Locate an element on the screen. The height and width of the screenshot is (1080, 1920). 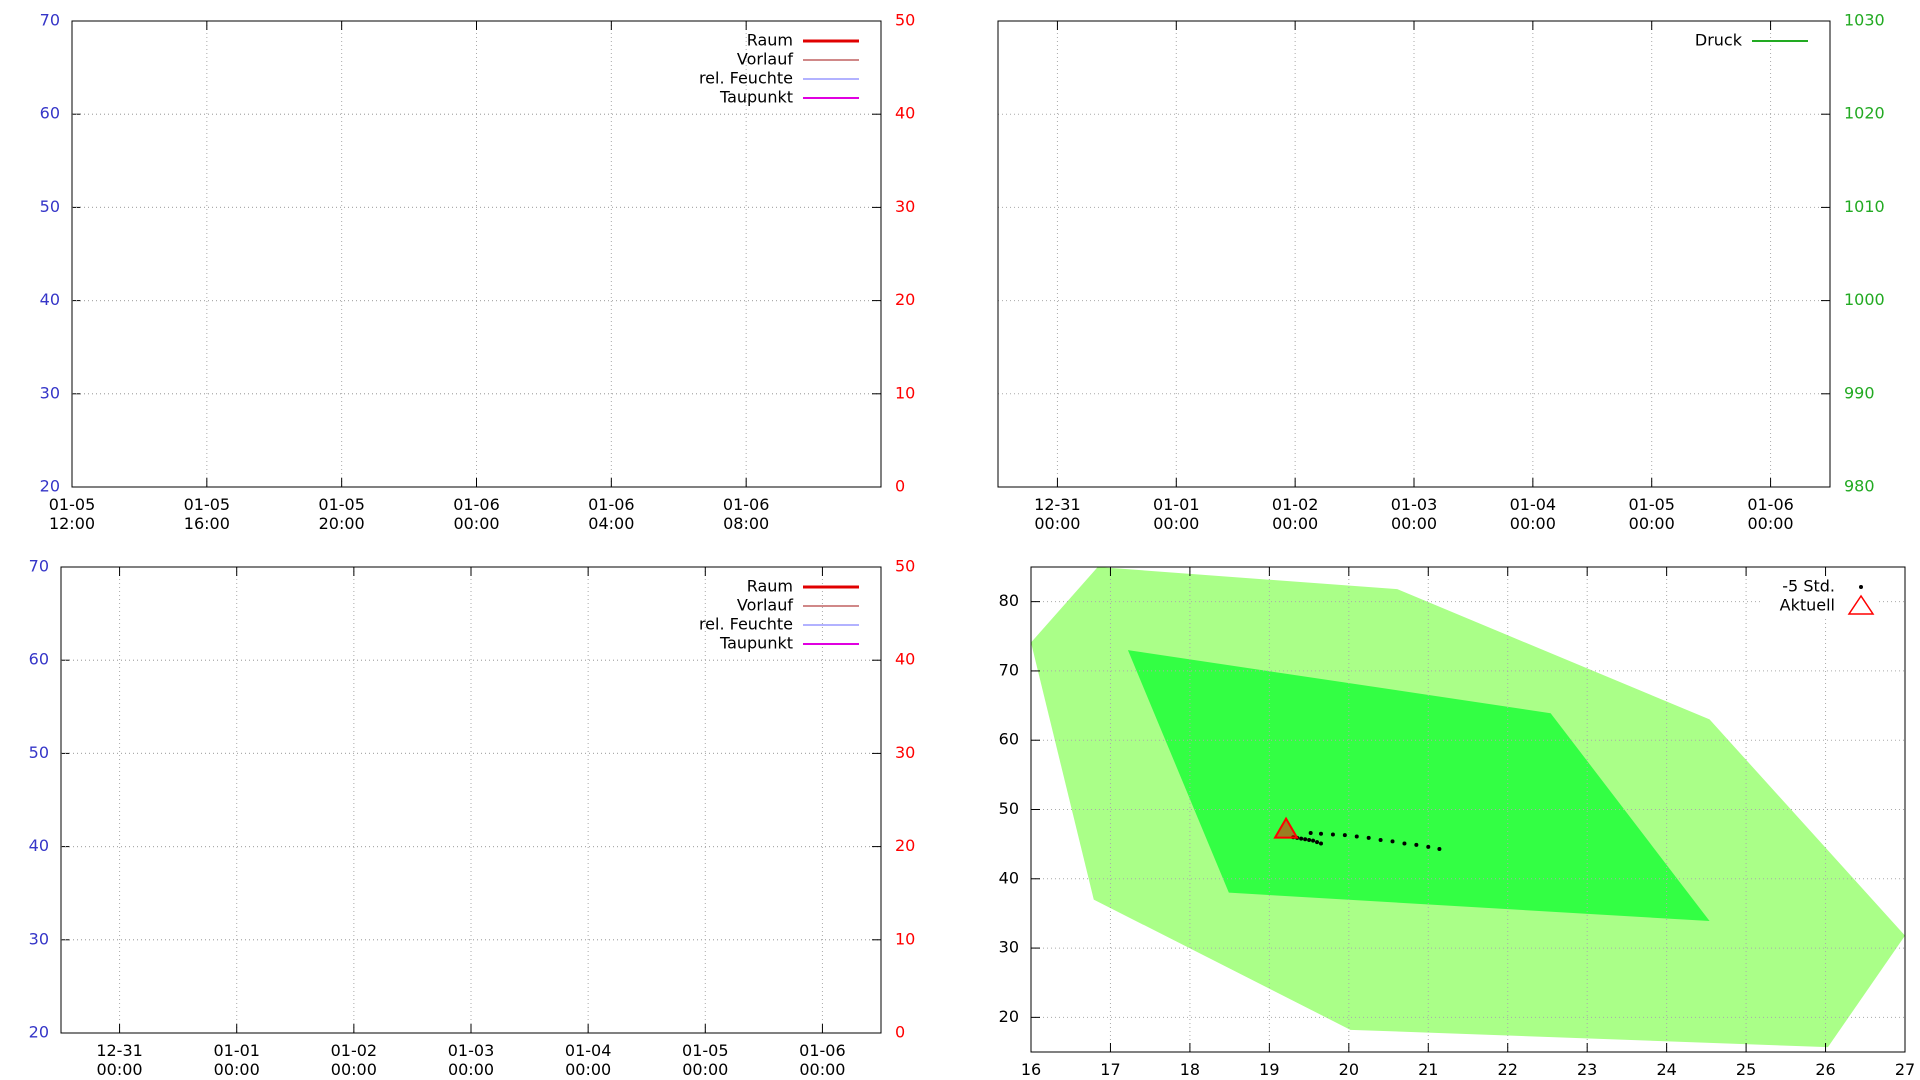
x-tick-label: 22 is located at coordinates (1507, 1069).